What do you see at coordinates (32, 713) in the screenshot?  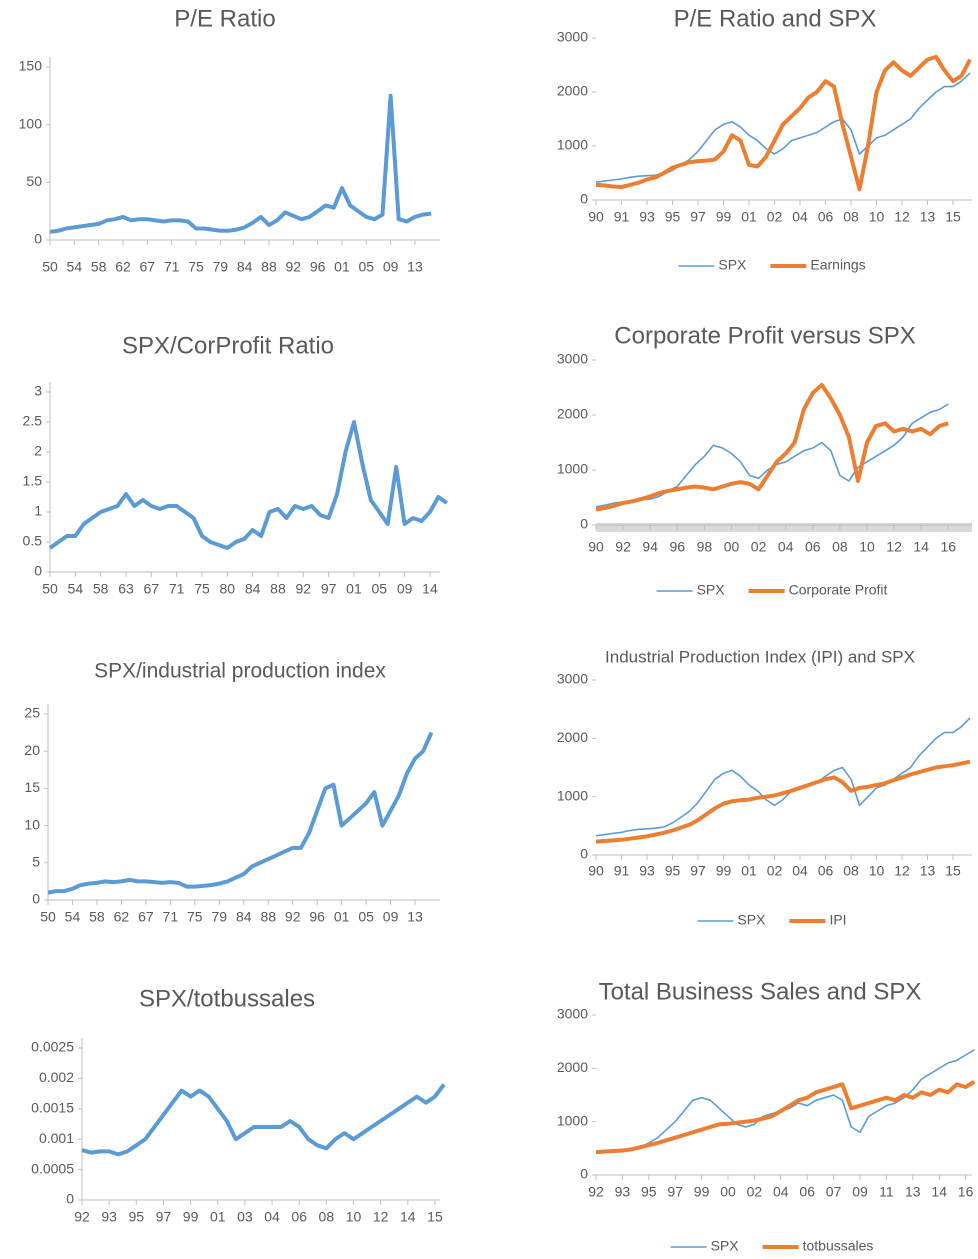 I see `y-tick-label: 25` at bounding box center [32, 713].